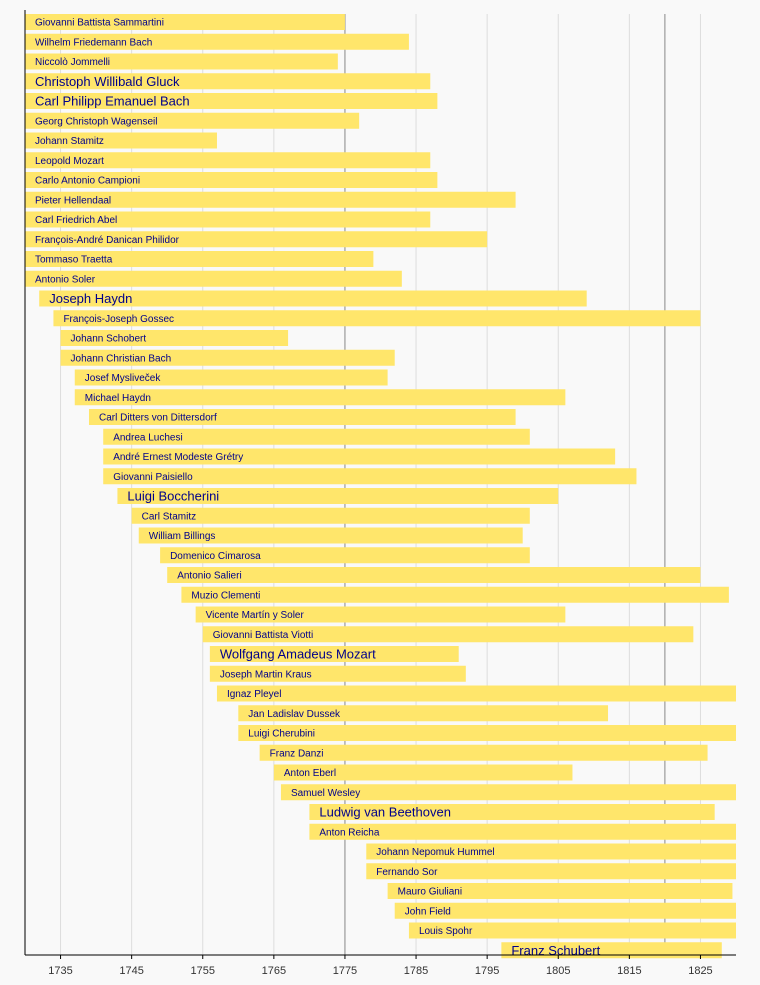  I want to click on composer-label: Georg Christoph Wagenseil, so click(96, 121).